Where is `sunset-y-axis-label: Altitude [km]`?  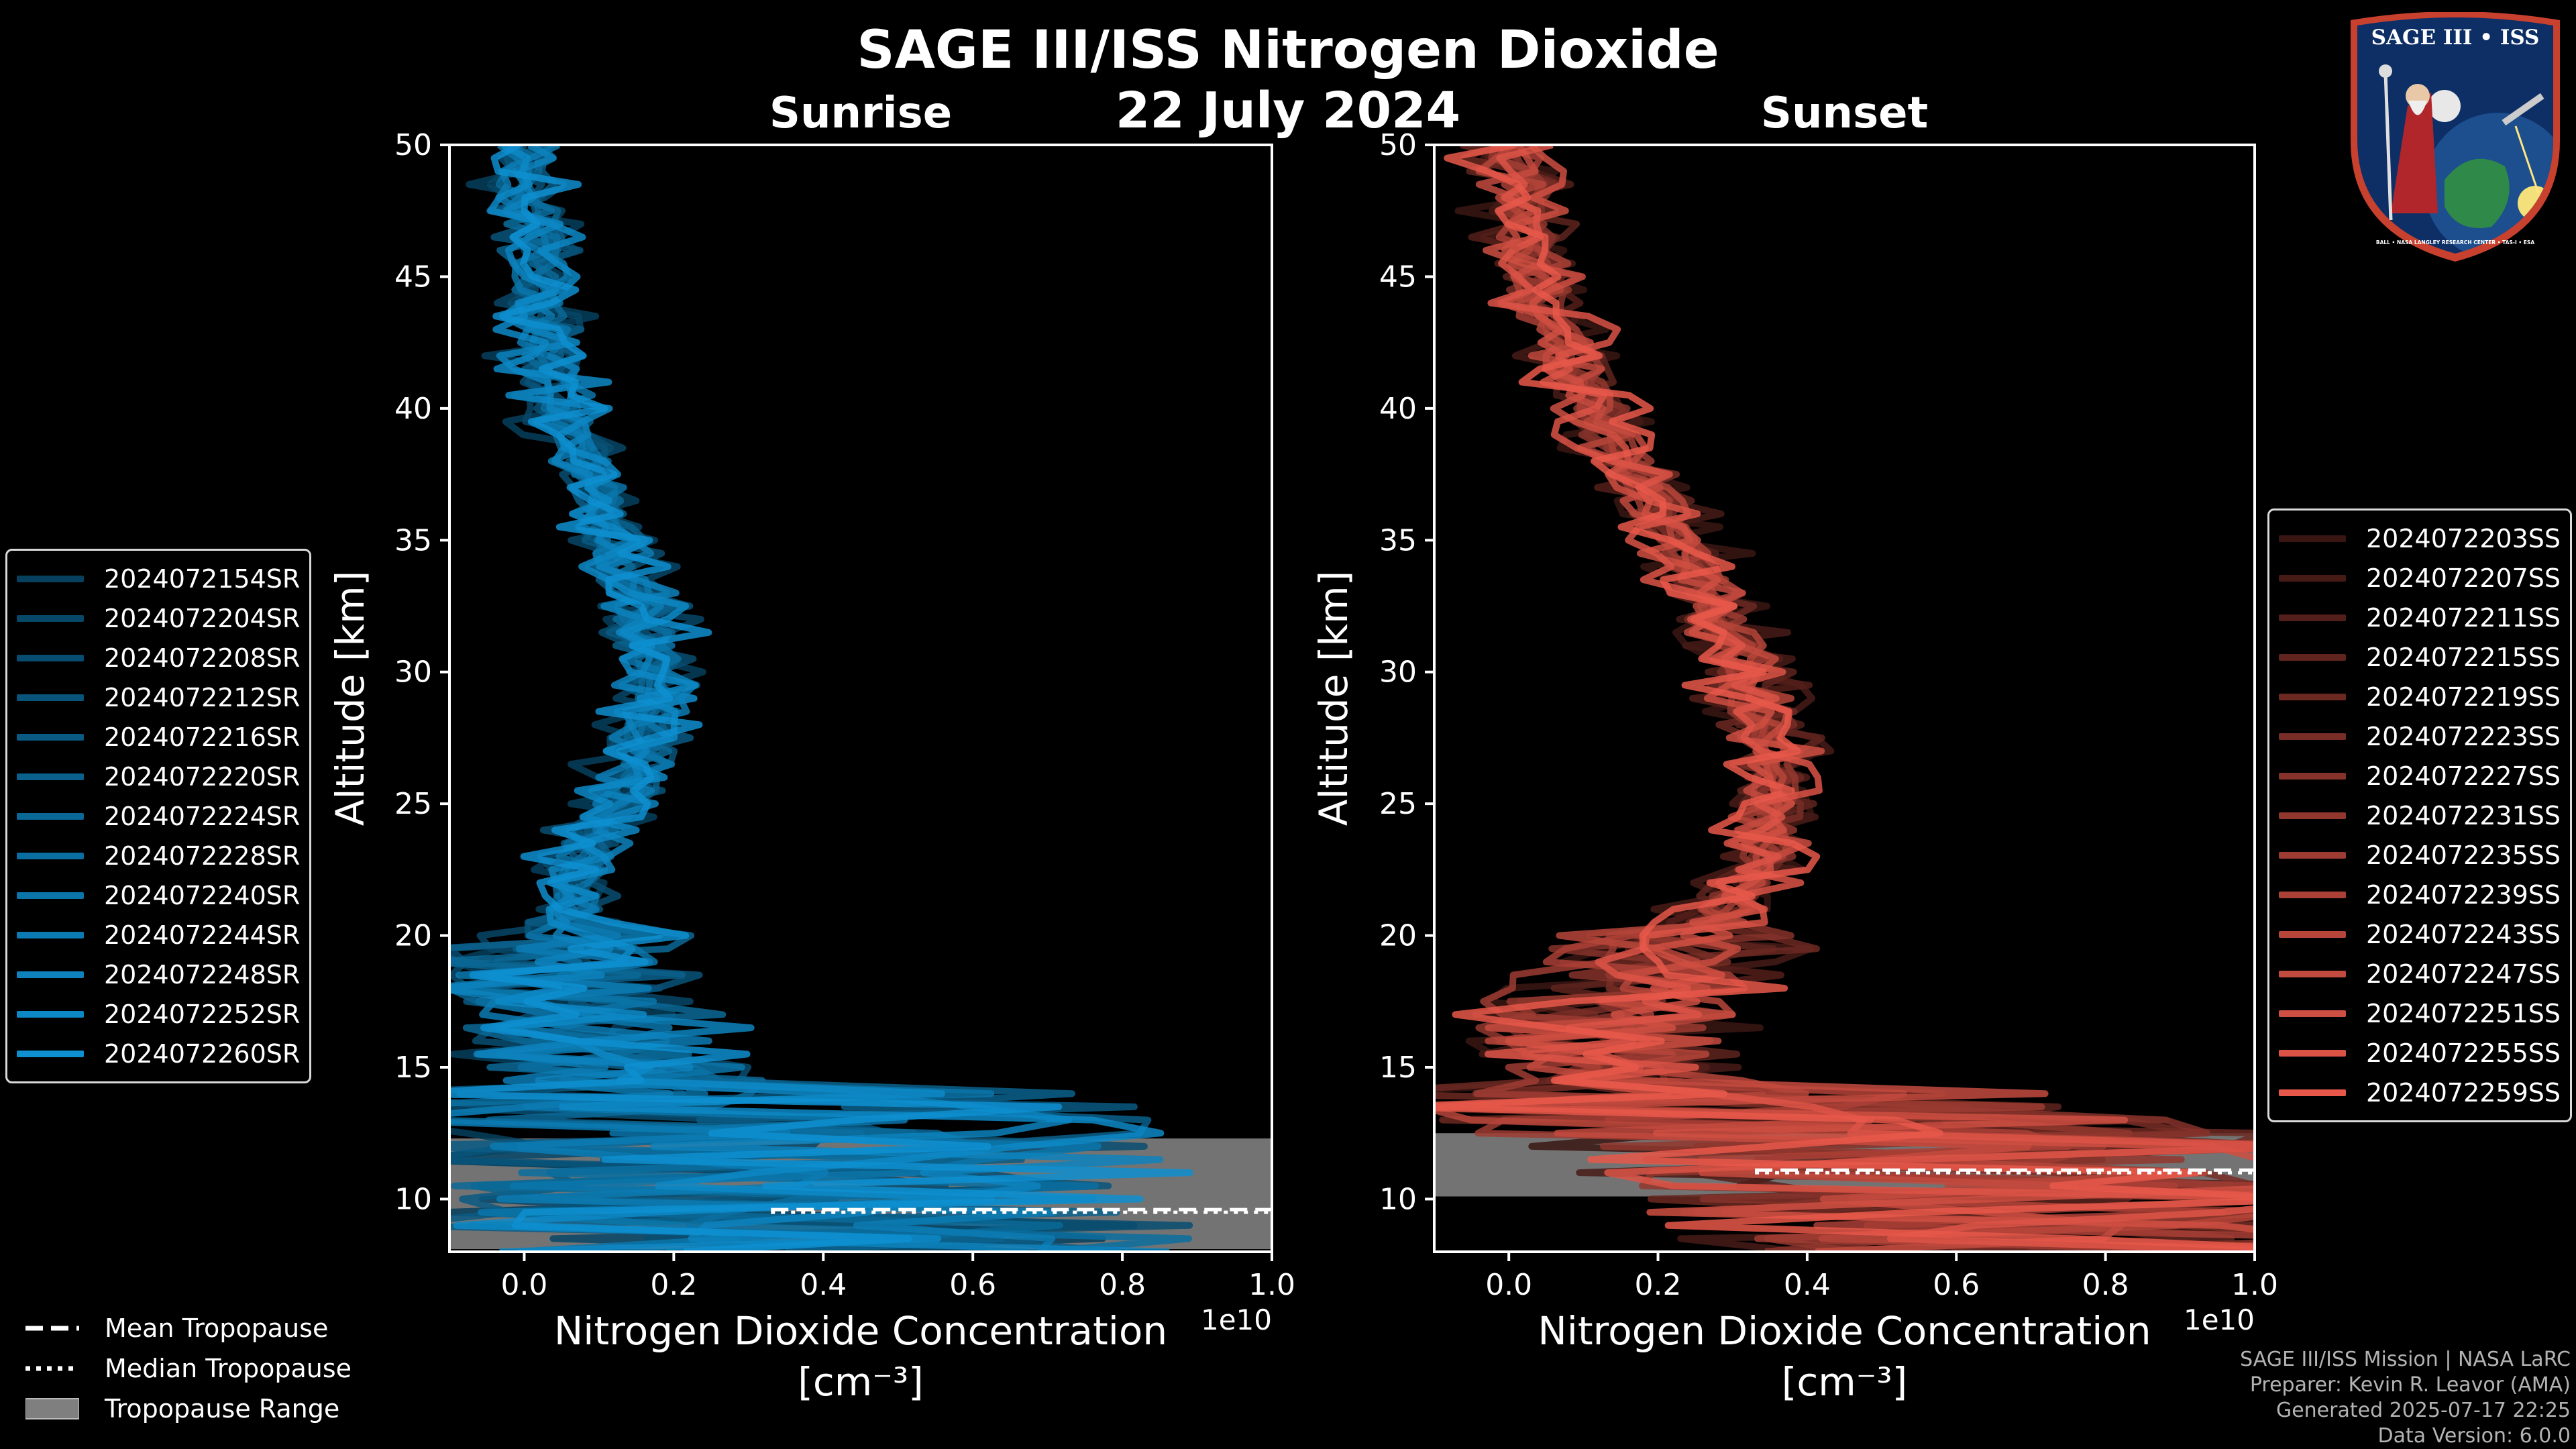
sunset-y-axis-label: Altitude [km] is located at coordinates (1333, 698).